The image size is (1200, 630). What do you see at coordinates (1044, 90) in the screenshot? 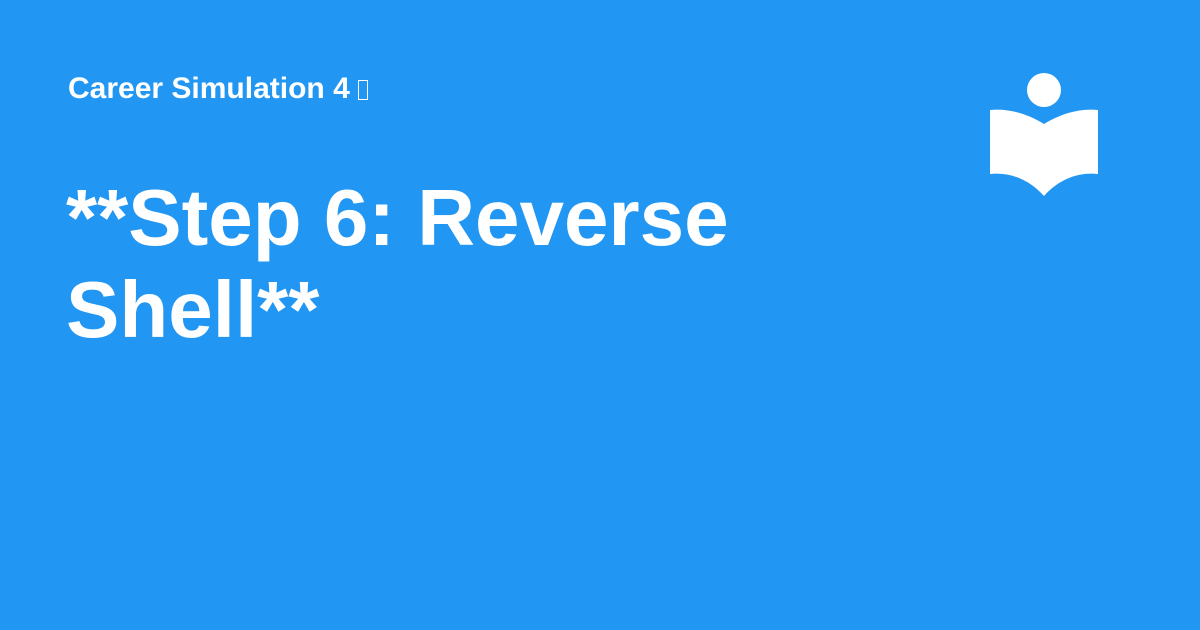
I see `logo-head` at bounding box center [1044, 90].